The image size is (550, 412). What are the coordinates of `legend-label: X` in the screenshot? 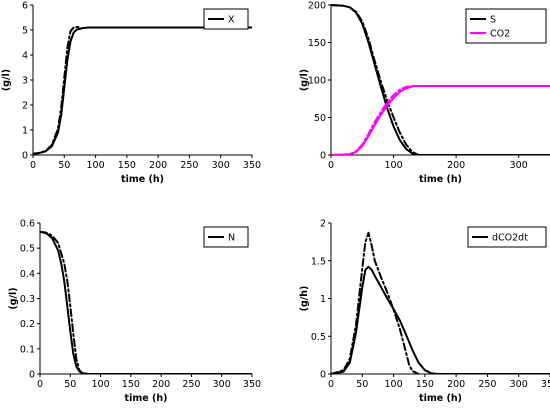 It's located at (231, 20).